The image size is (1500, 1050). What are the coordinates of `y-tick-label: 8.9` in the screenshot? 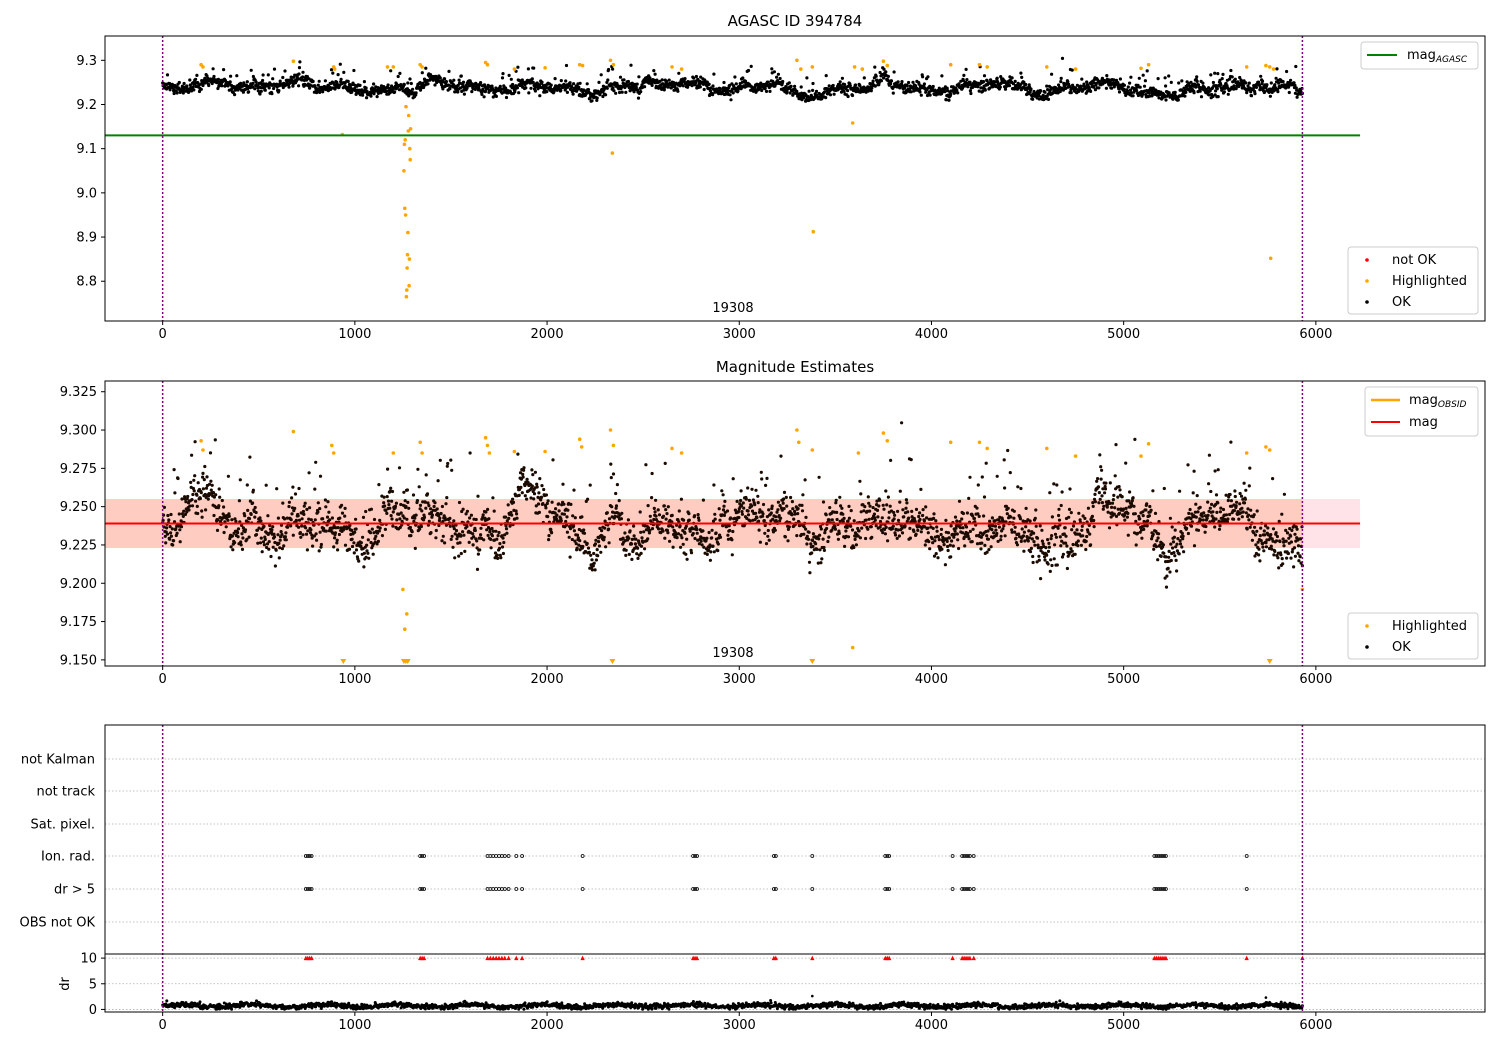 It's located at (86, 238).